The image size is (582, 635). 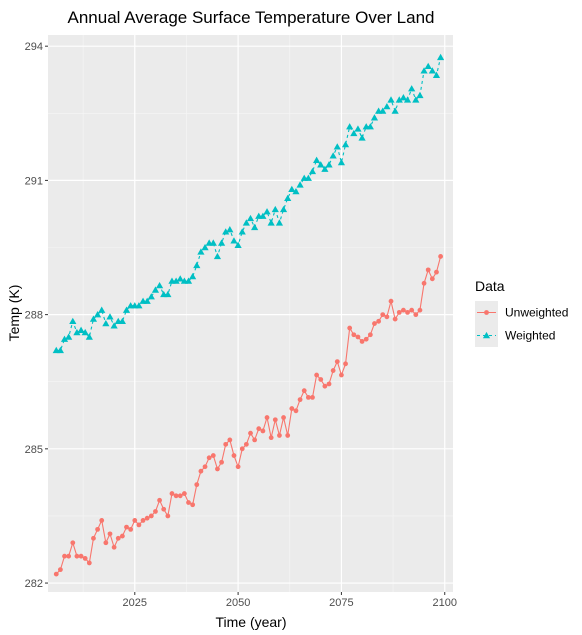 I want to click on x-tick-label: 2025, so click(x=135, y=603).